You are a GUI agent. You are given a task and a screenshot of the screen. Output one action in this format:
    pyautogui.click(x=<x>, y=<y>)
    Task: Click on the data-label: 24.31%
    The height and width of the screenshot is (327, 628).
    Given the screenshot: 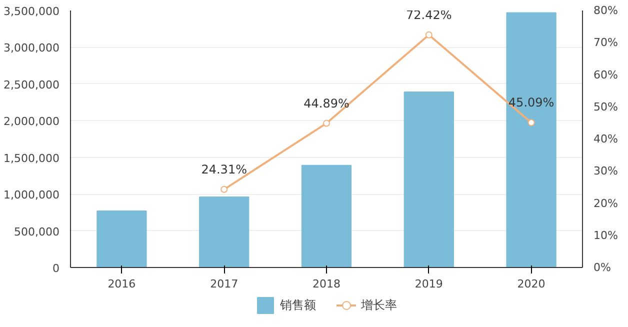 What is the action you would take?
    pyautogui.click(x=224, y=169)
    